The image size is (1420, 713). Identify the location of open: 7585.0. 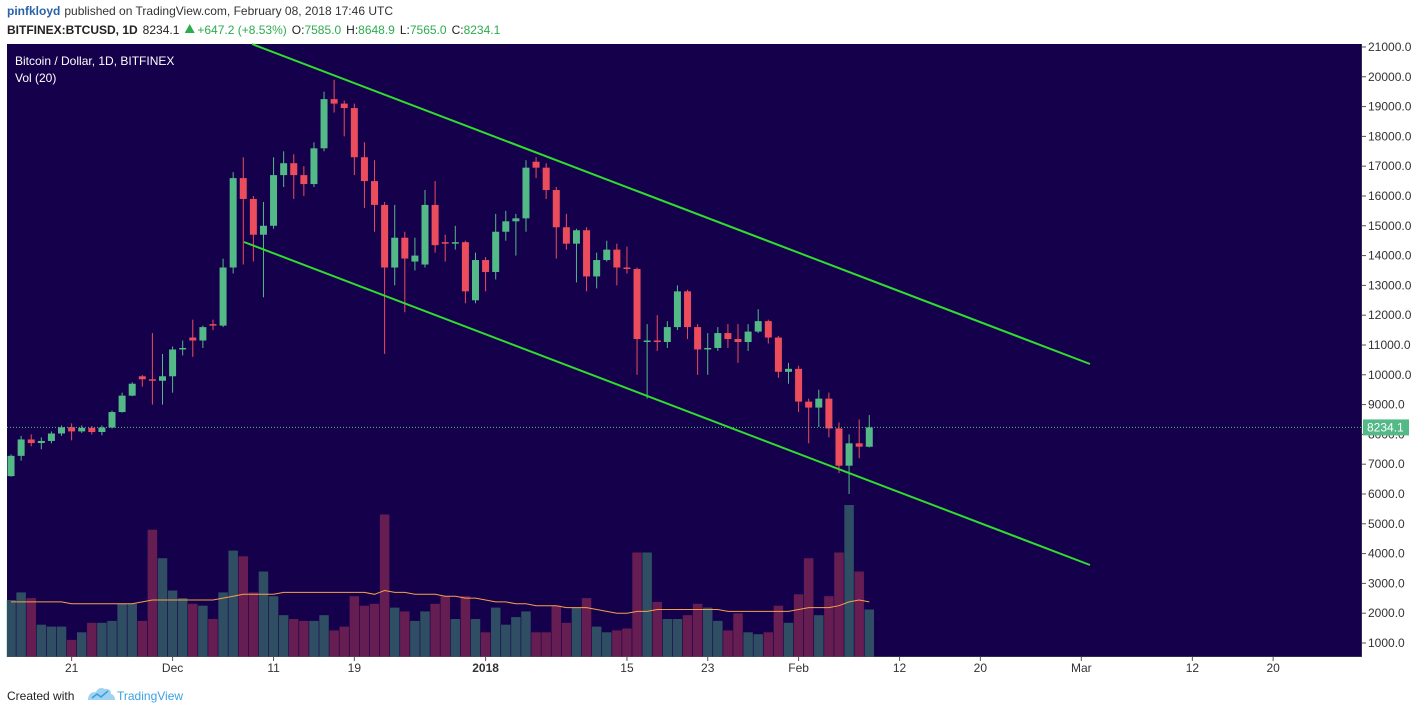
(322, 30).